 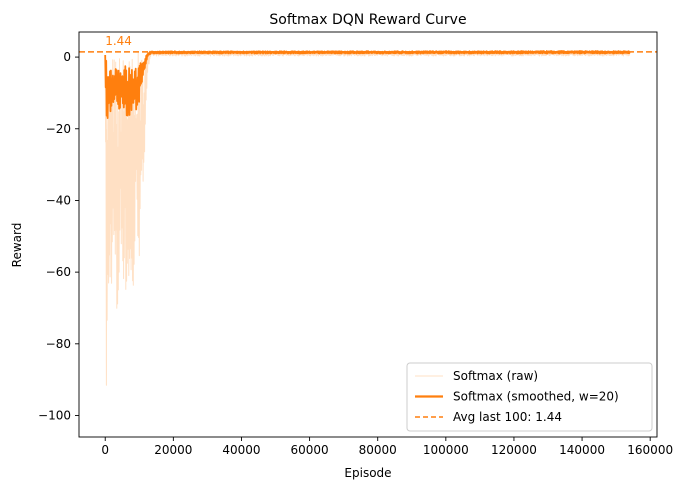 I want to click on smoothed-series-line, so click(x=367, y=84).